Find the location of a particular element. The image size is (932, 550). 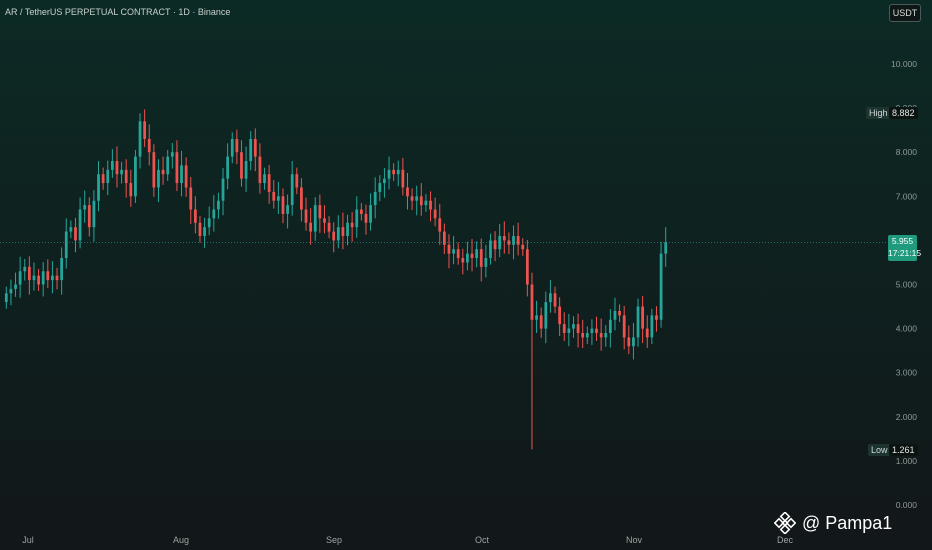

watermark-text: @ Pampa1 is located at coordinates (847, 522).